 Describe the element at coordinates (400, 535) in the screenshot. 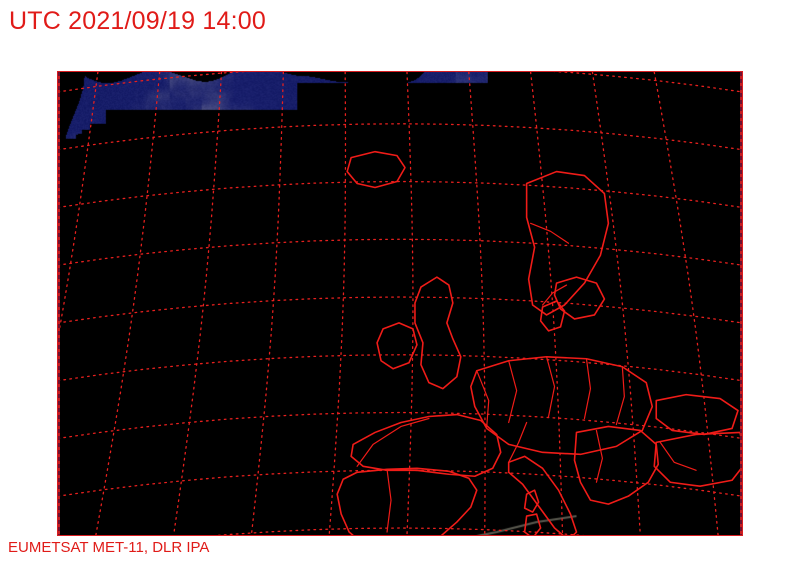

I see `frame-tick-rail-bottom` at that location.